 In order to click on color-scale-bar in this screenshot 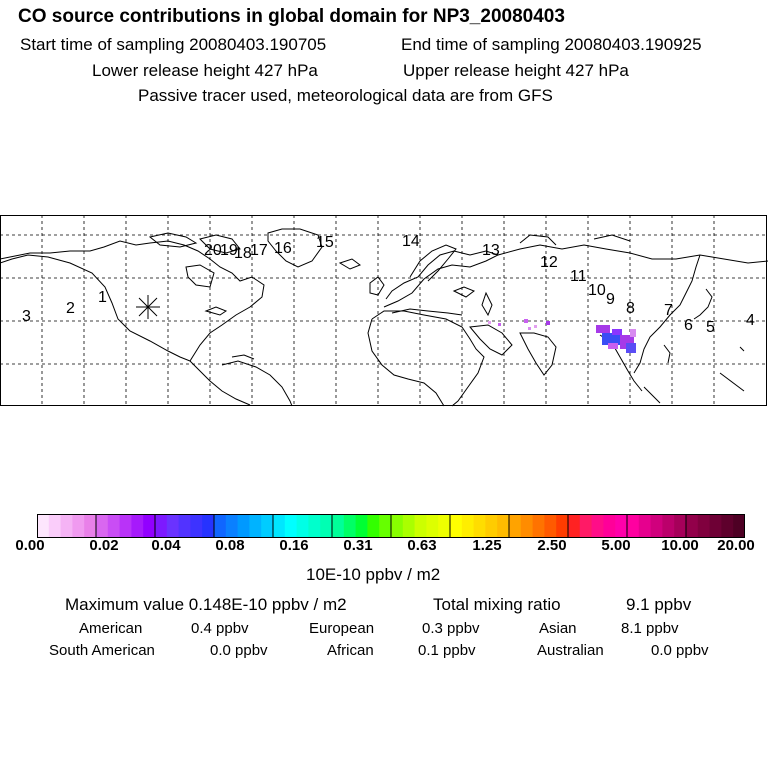, I will do `click(391, 526)`.